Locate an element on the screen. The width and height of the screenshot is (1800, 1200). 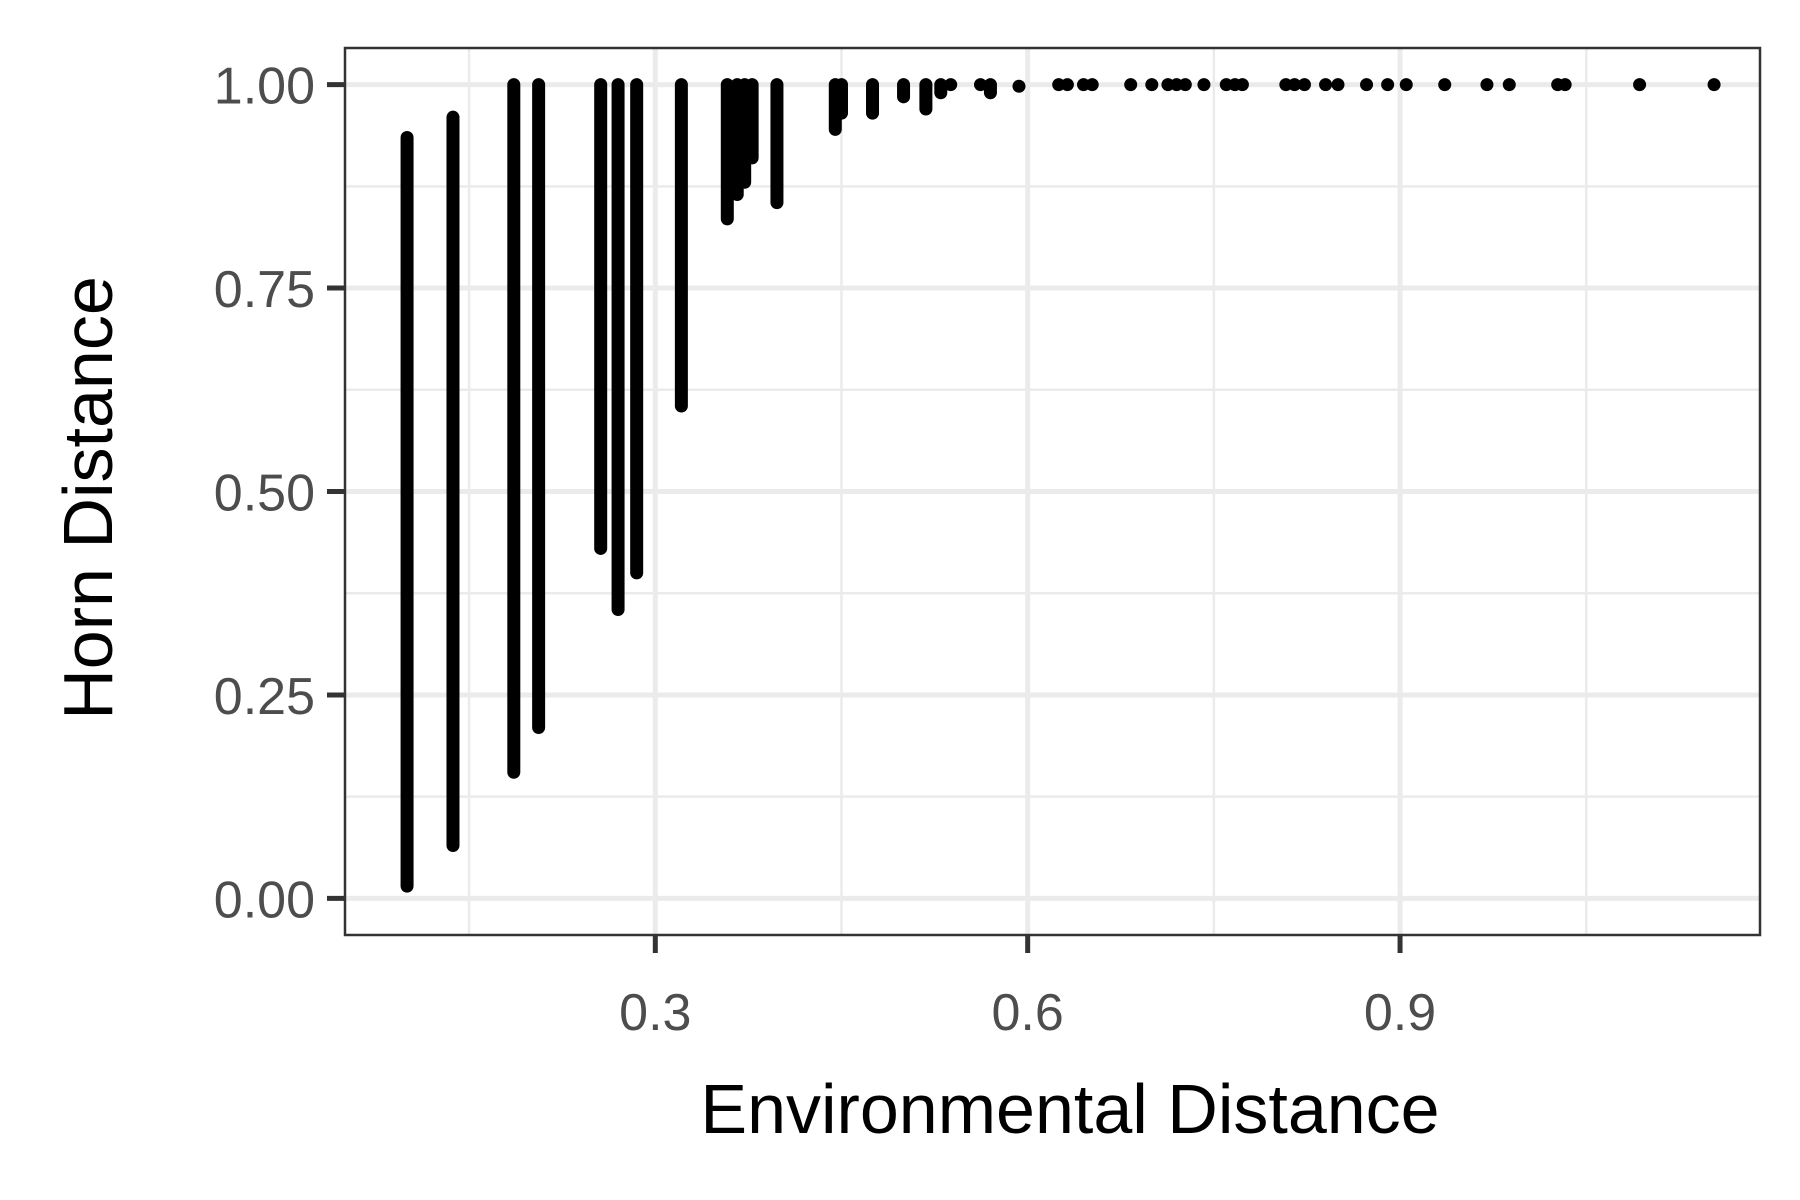
y-tick-label: 0.50 is located at coordinates (264, 494).